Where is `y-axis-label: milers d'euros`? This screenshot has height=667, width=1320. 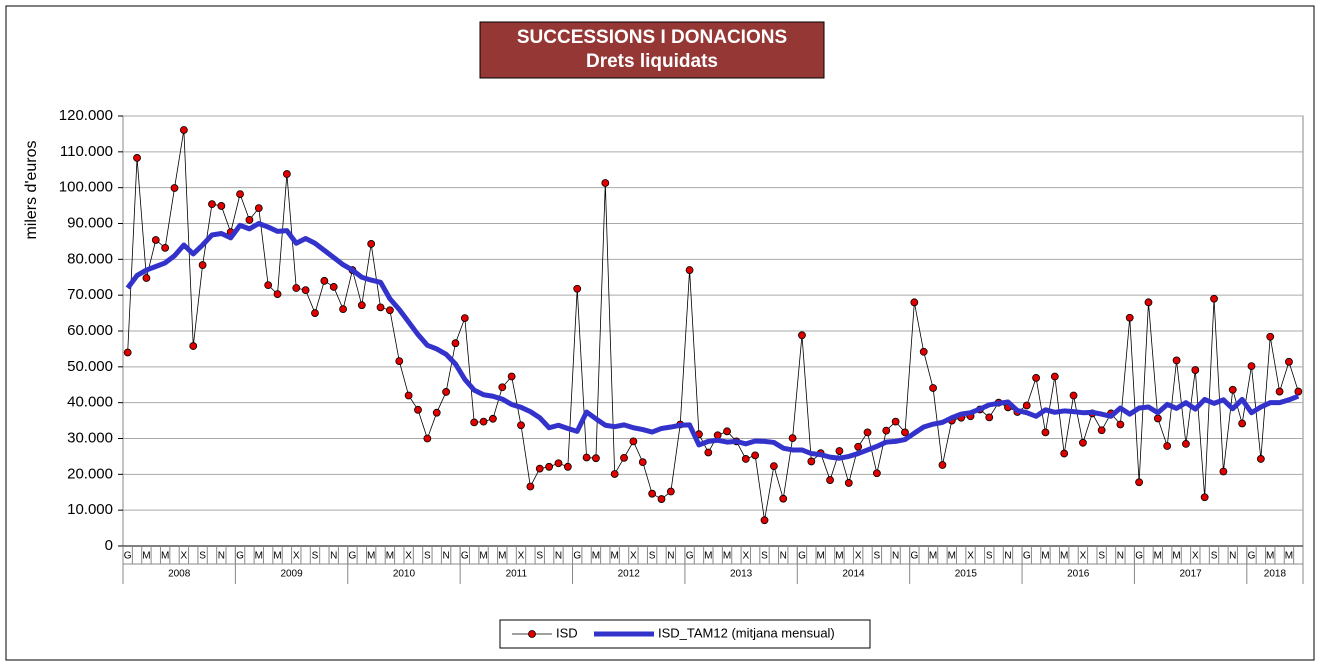 y-axis-label: milers d'euros is located at coordinates (31, 189).